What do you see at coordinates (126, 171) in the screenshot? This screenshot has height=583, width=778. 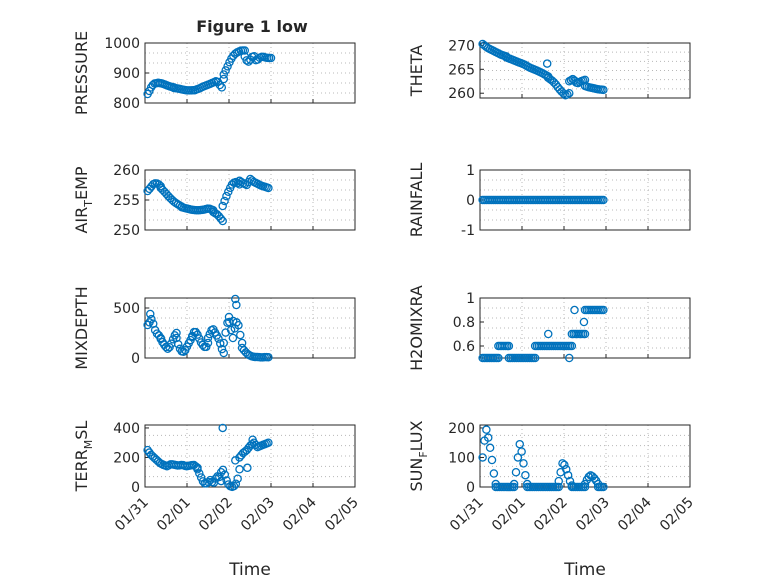 I see `y-tick-label: 260` at bounding box center [126, 171].